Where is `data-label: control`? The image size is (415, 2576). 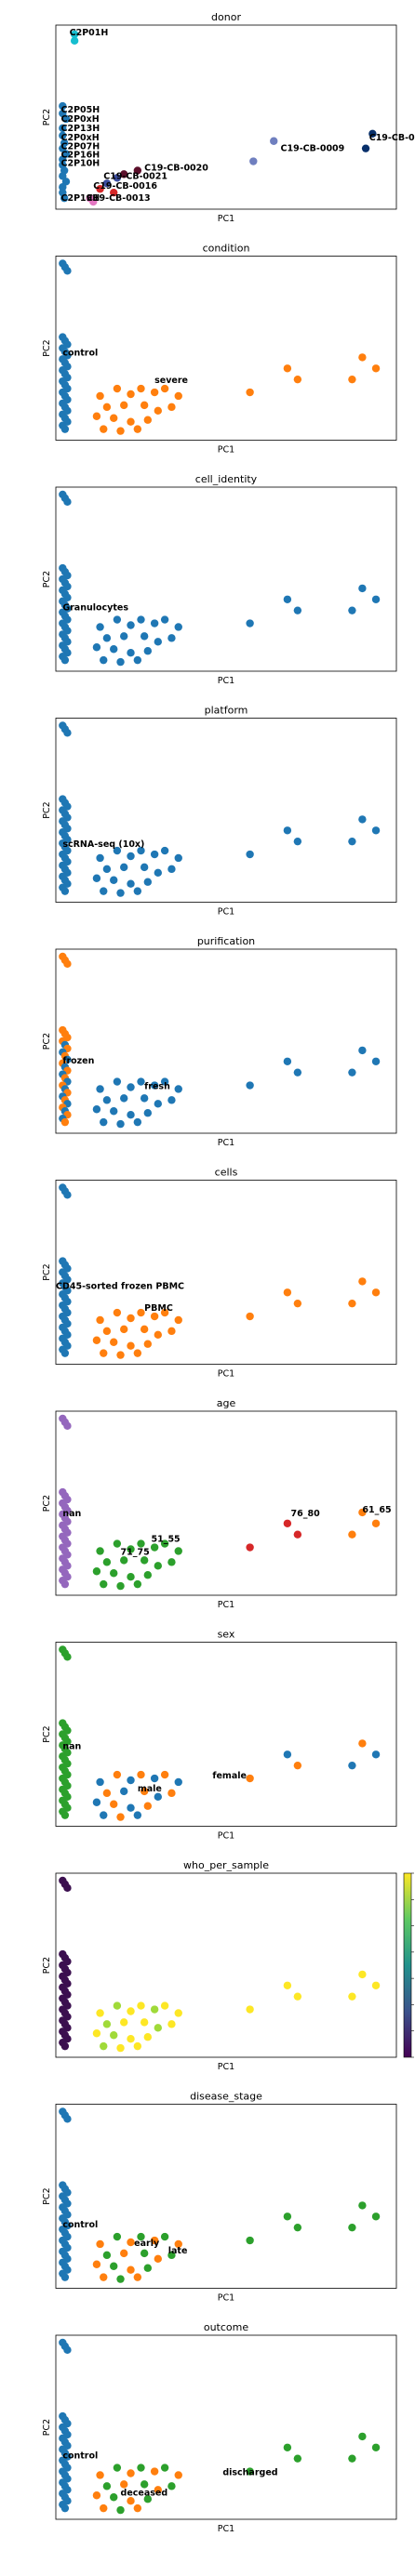 data-label: control is located at coordinates (80, 2456).